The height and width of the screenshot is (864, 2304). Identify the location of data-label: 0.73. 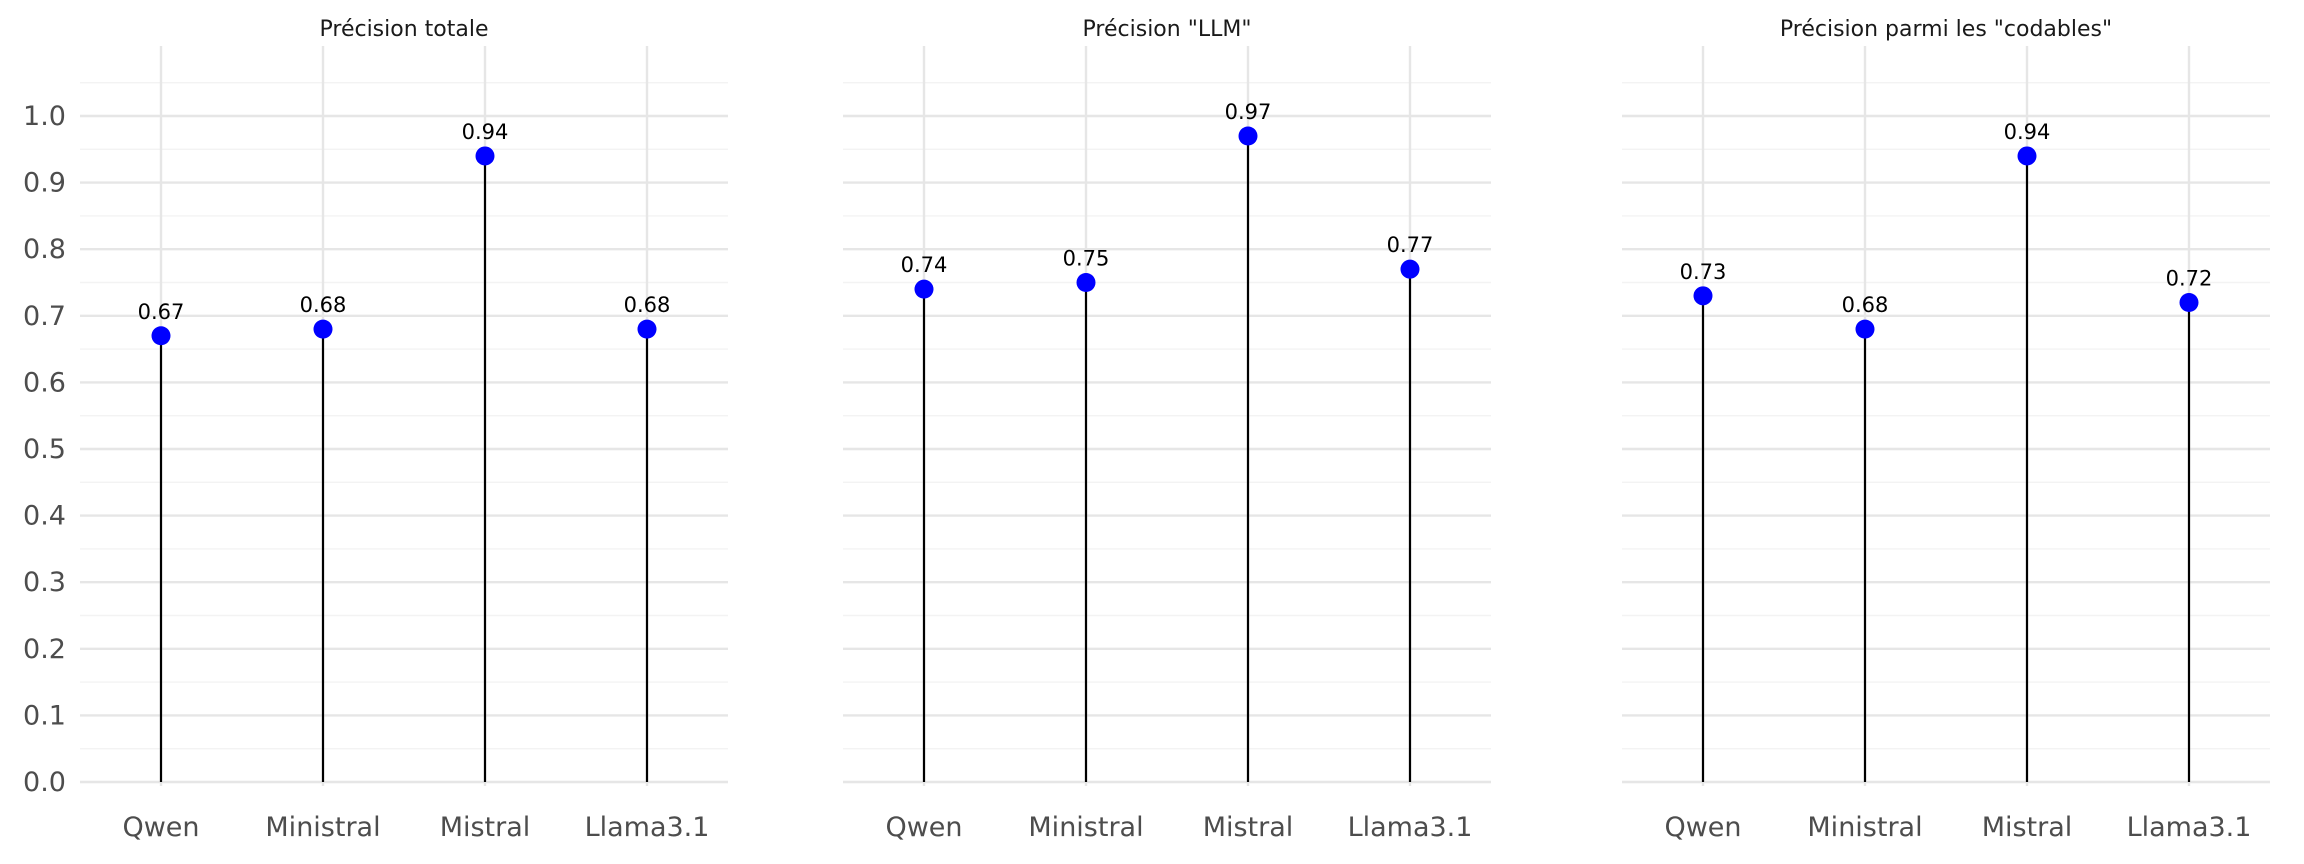
(1703, 272).